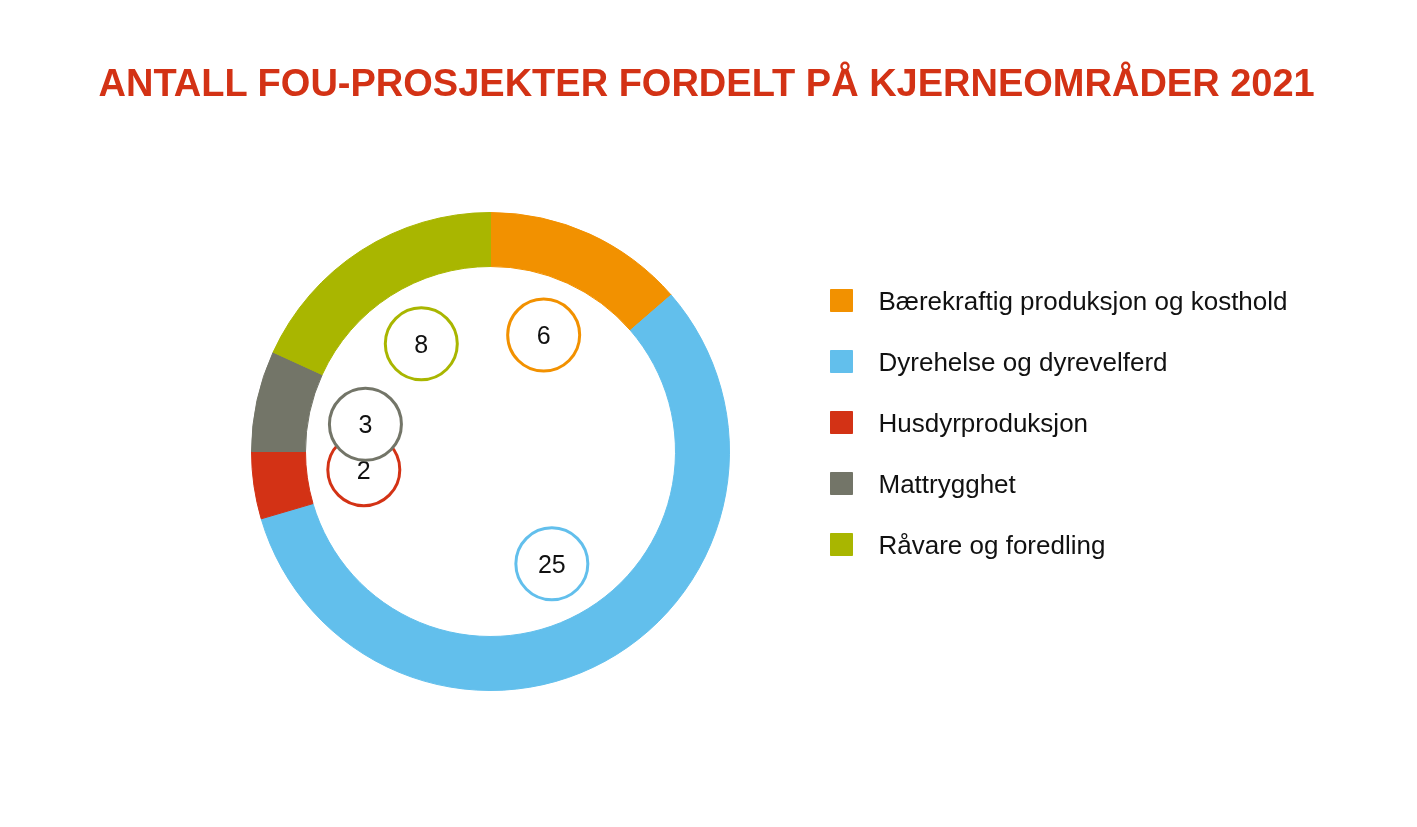  Describe the element at coordinates (983, 422) in the screenshot. I see `legend-label: Husdyrproduksjon` at that location.